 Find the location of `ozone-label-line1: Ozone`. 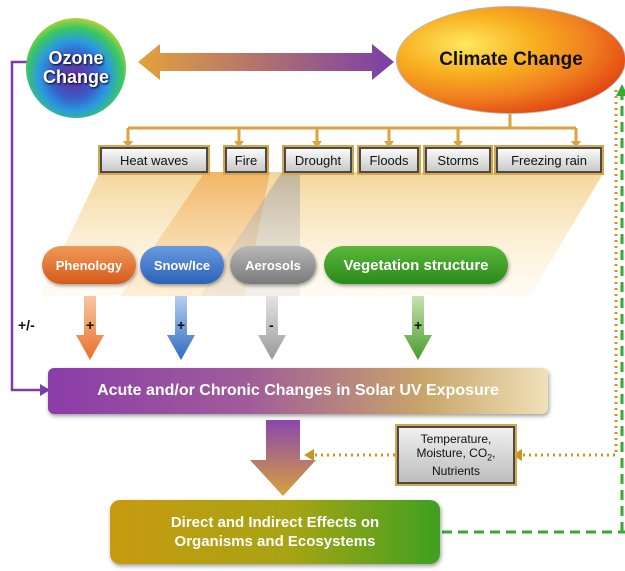

ozone-label-line1: Ozone is located at coordinates (76, 58).